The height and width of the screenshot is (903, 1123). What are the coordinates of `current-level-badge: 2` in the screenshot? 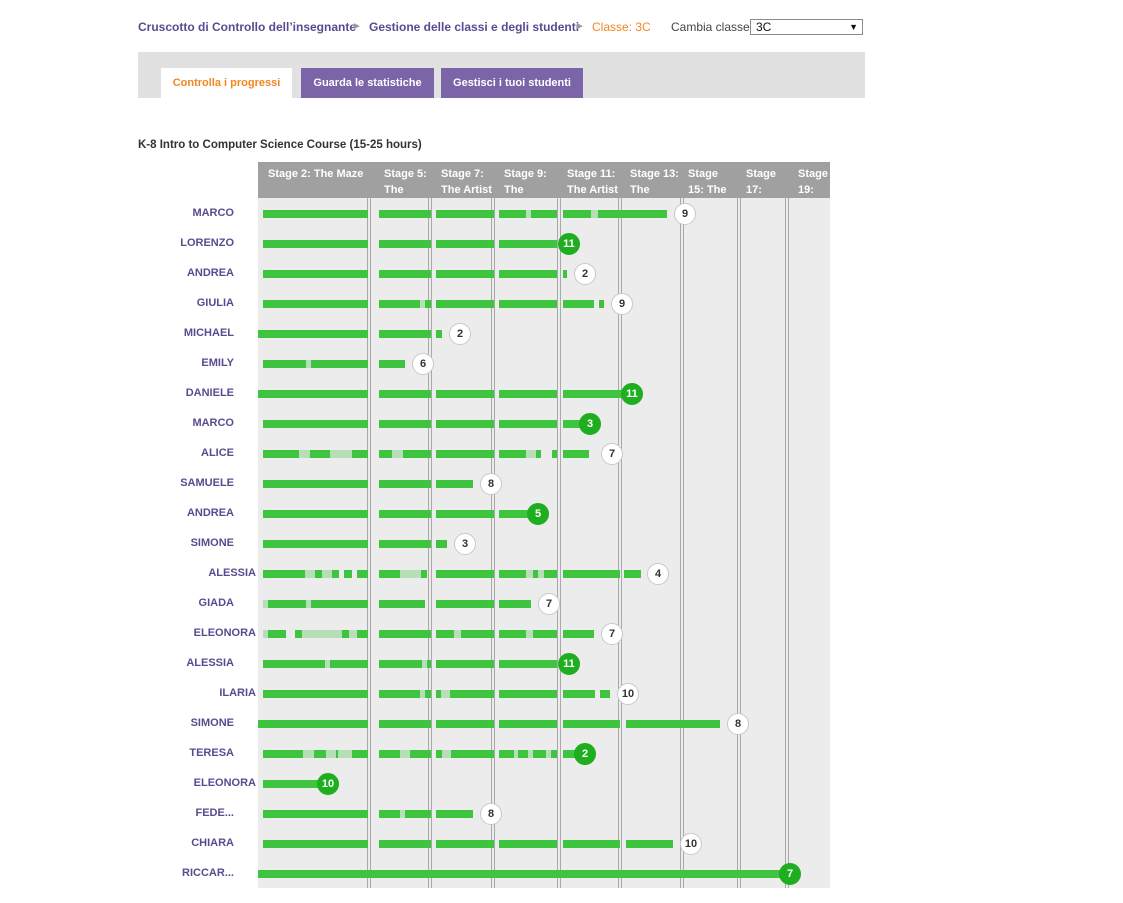 It's located at (585, 754).